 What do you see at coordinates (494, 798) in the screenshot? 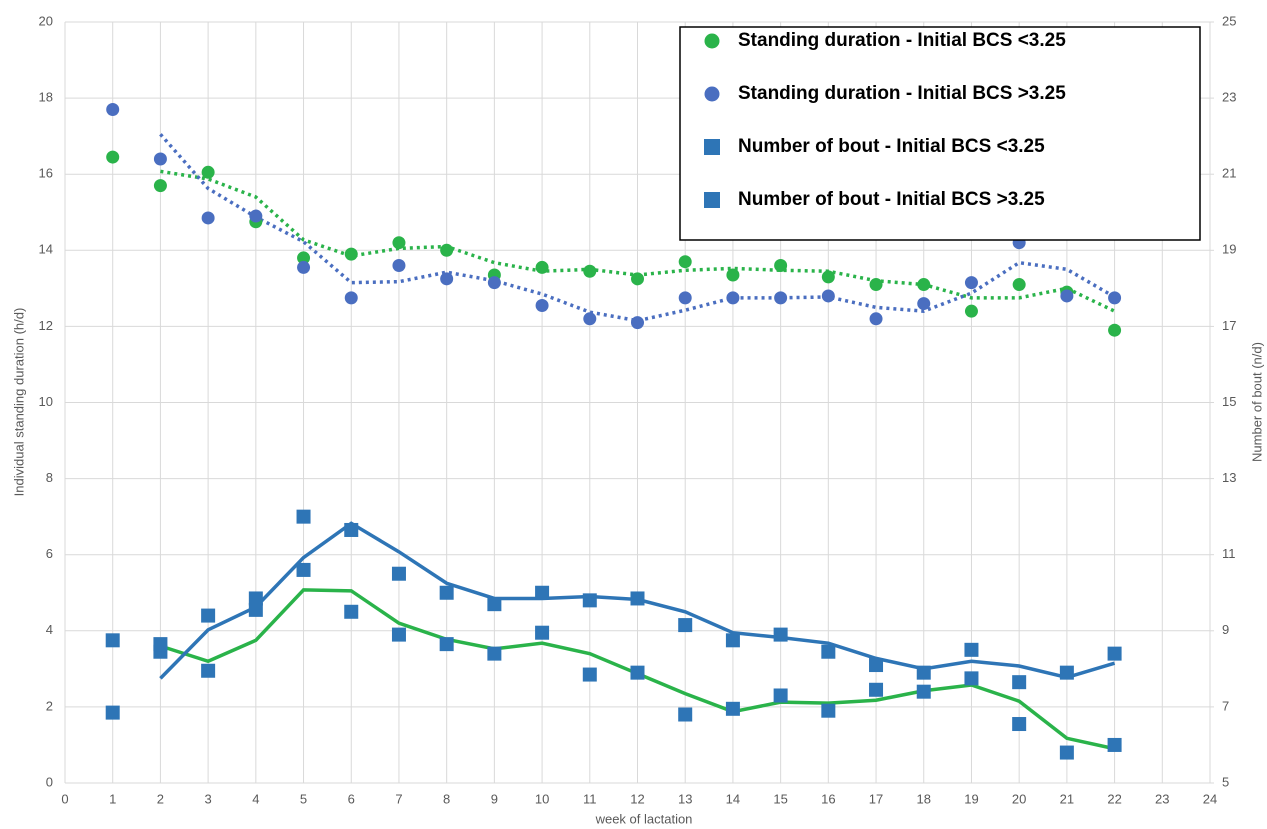
I see `x-tick-label: 9` at bounding box center [494, 798].